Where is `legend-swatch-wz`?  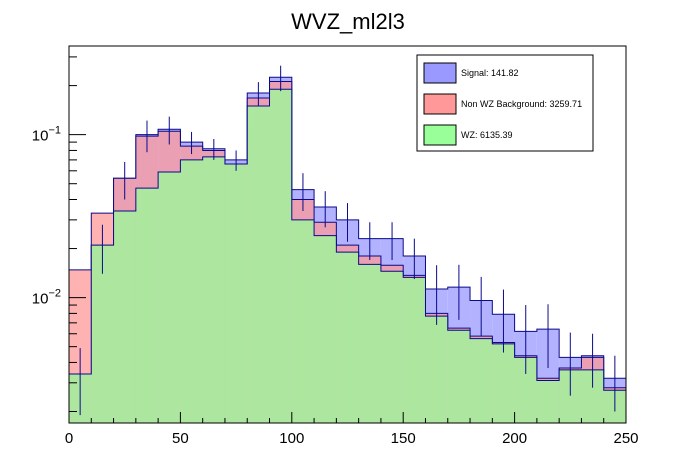
legend-swatch-wz is located at coordinates (440, 135).